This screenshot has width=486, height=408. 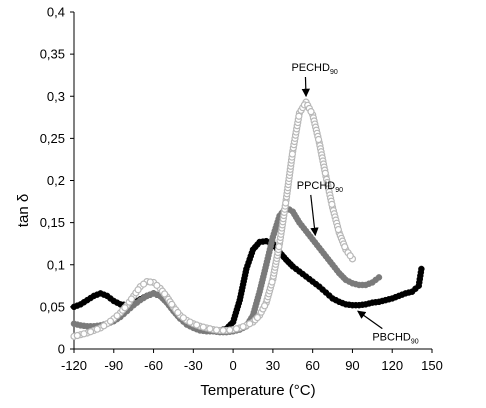 What do you see at coordinates (232, 365) in the screenshot?
I see `x-tick-label: 0` at bounding box center [232, 365].